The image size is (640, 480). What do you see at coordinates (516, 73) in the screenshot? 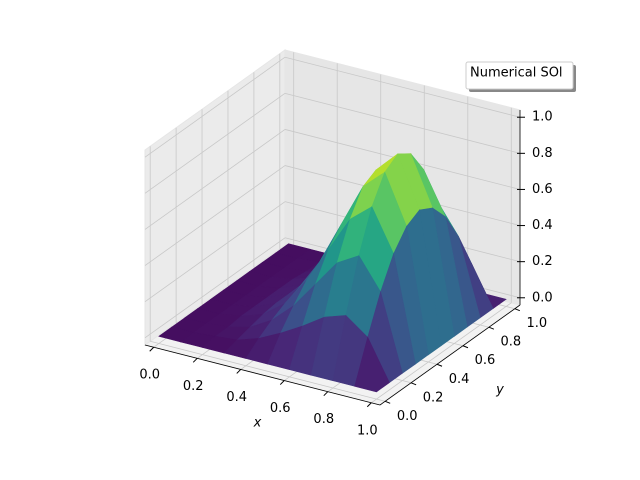
I see `legend-label: Numerical SOl` at bounding box center [516, 73].